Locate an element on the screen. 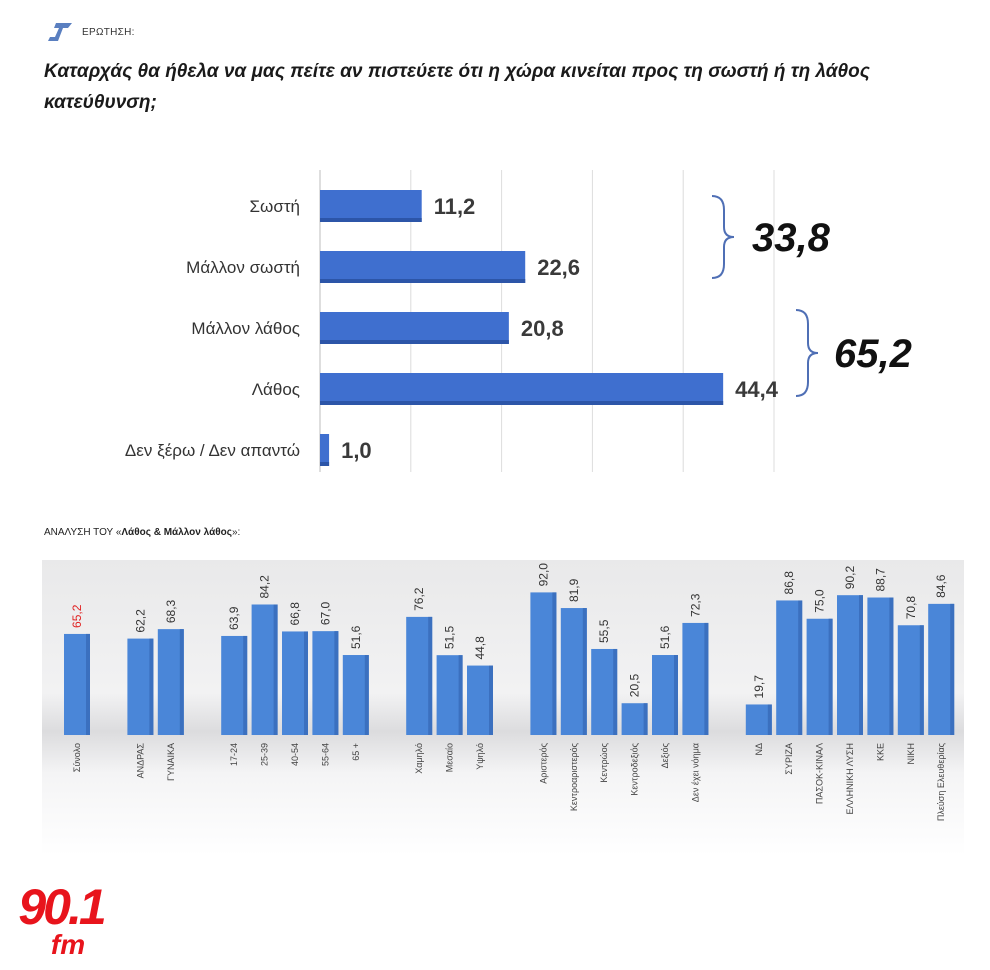  breakdown-value-label: 84,2 is located at coordinates (265, 587).